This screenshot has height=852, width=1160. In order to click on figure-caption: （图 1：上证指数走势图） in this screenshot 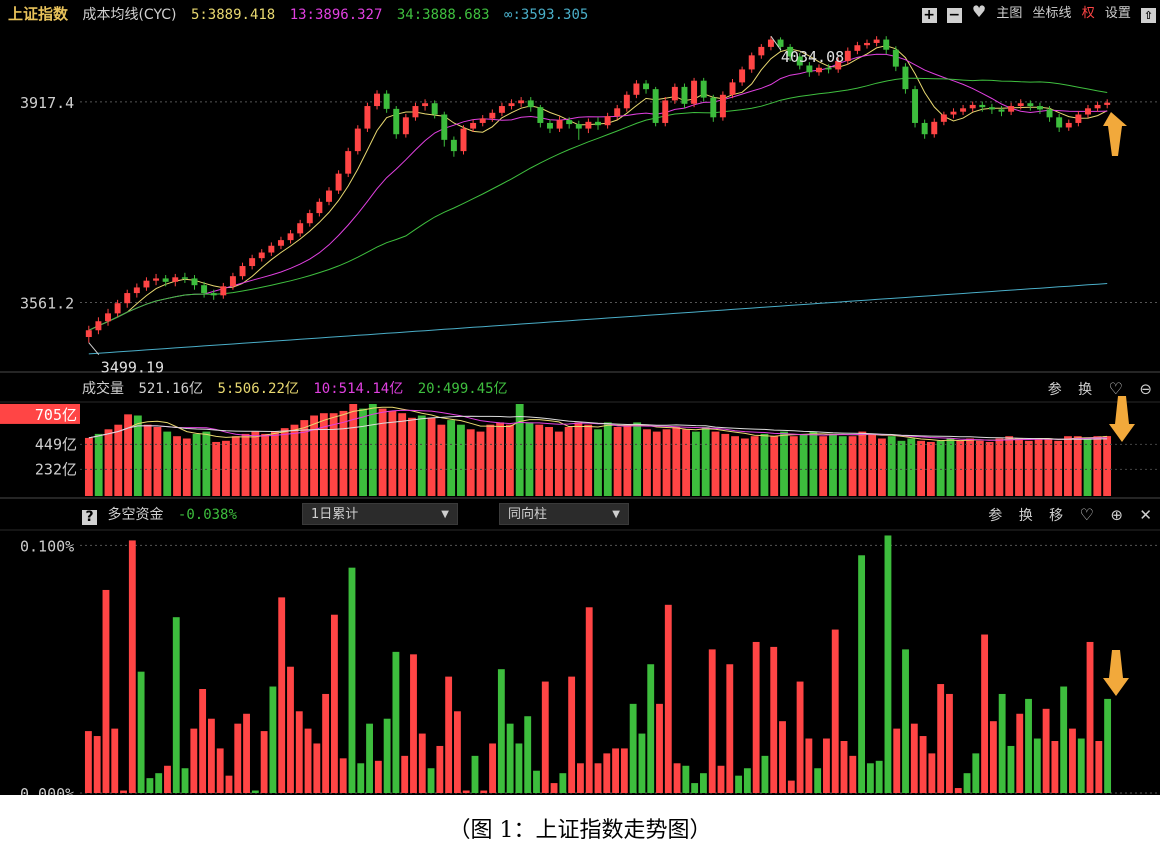, I will do `click(580, 830)`.